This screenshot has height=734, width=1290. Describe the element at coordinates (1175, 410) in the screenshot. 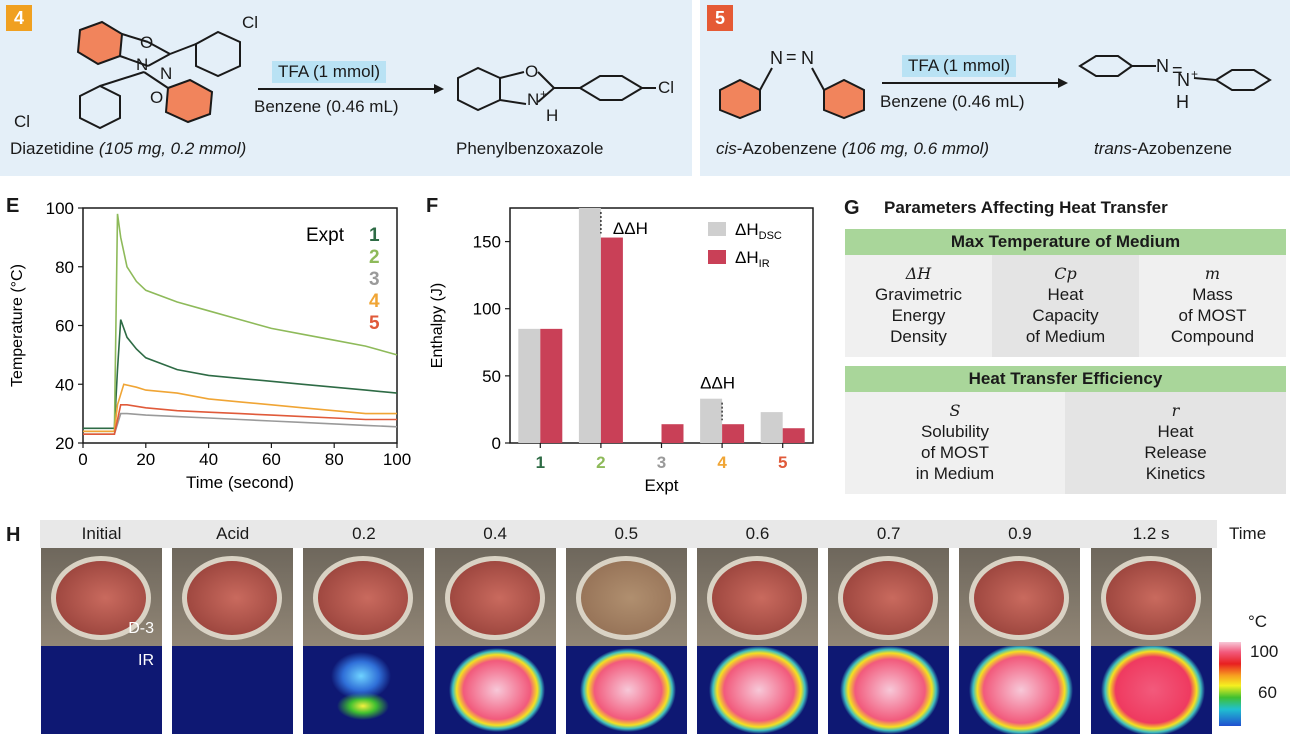

I see `r-symbol: r` at that location.